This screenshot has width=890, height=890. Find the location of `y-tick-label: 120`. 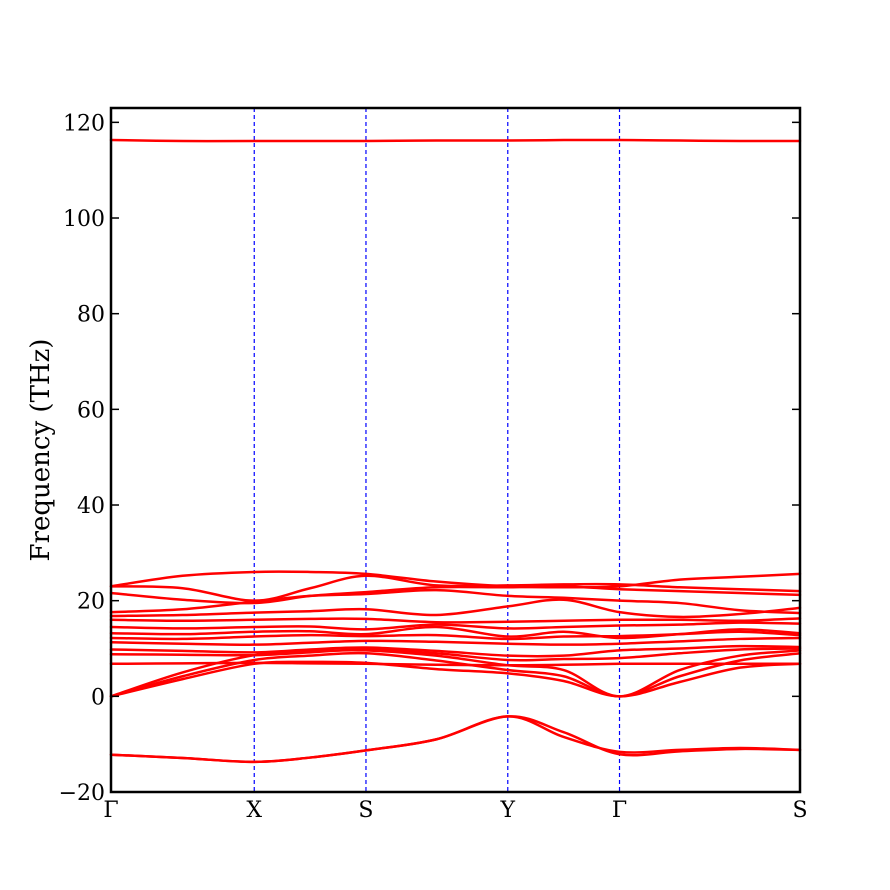

y-tick-label: 120 is located at coordinates (84, 123).